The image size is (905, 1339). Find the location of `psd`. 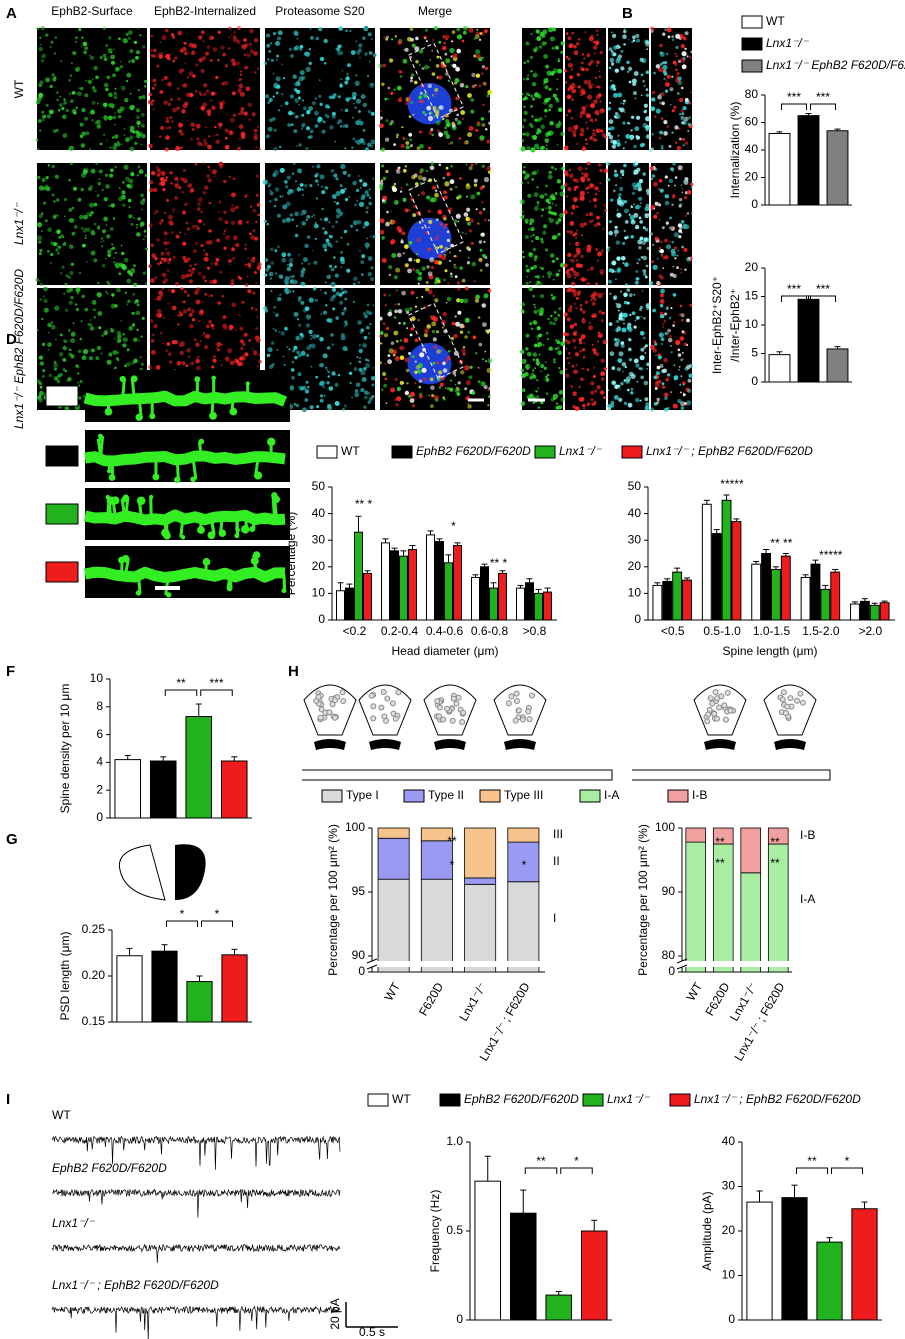

psd is located at coordinates (330, 744).